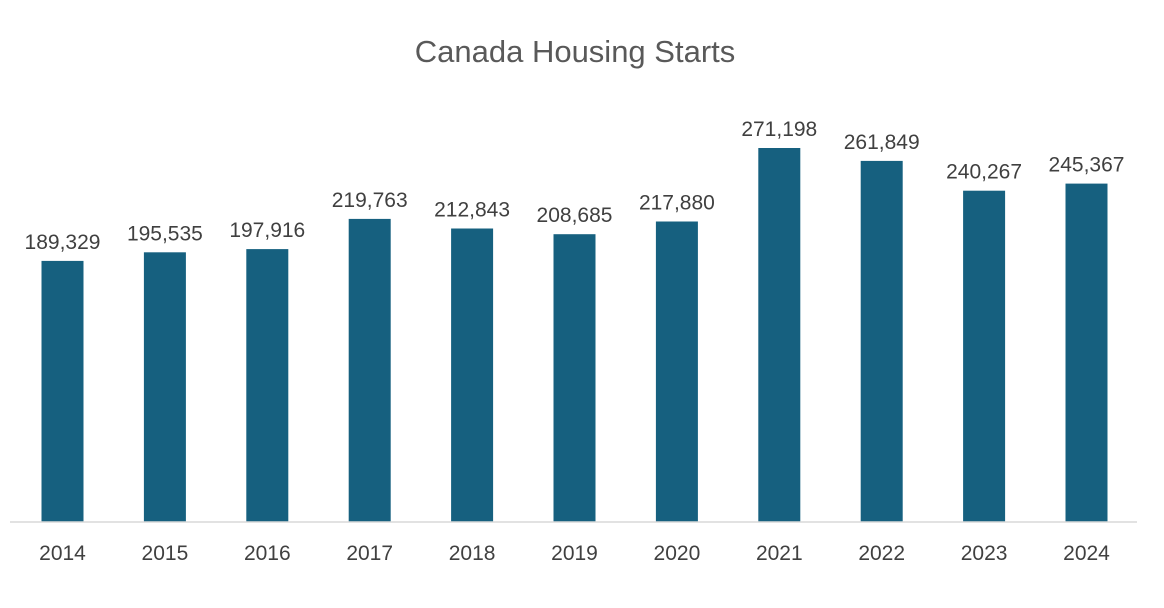 This screenshot has height=608, width=1164. I want to click on data-label-2017: 219,763, so click(370, 200).